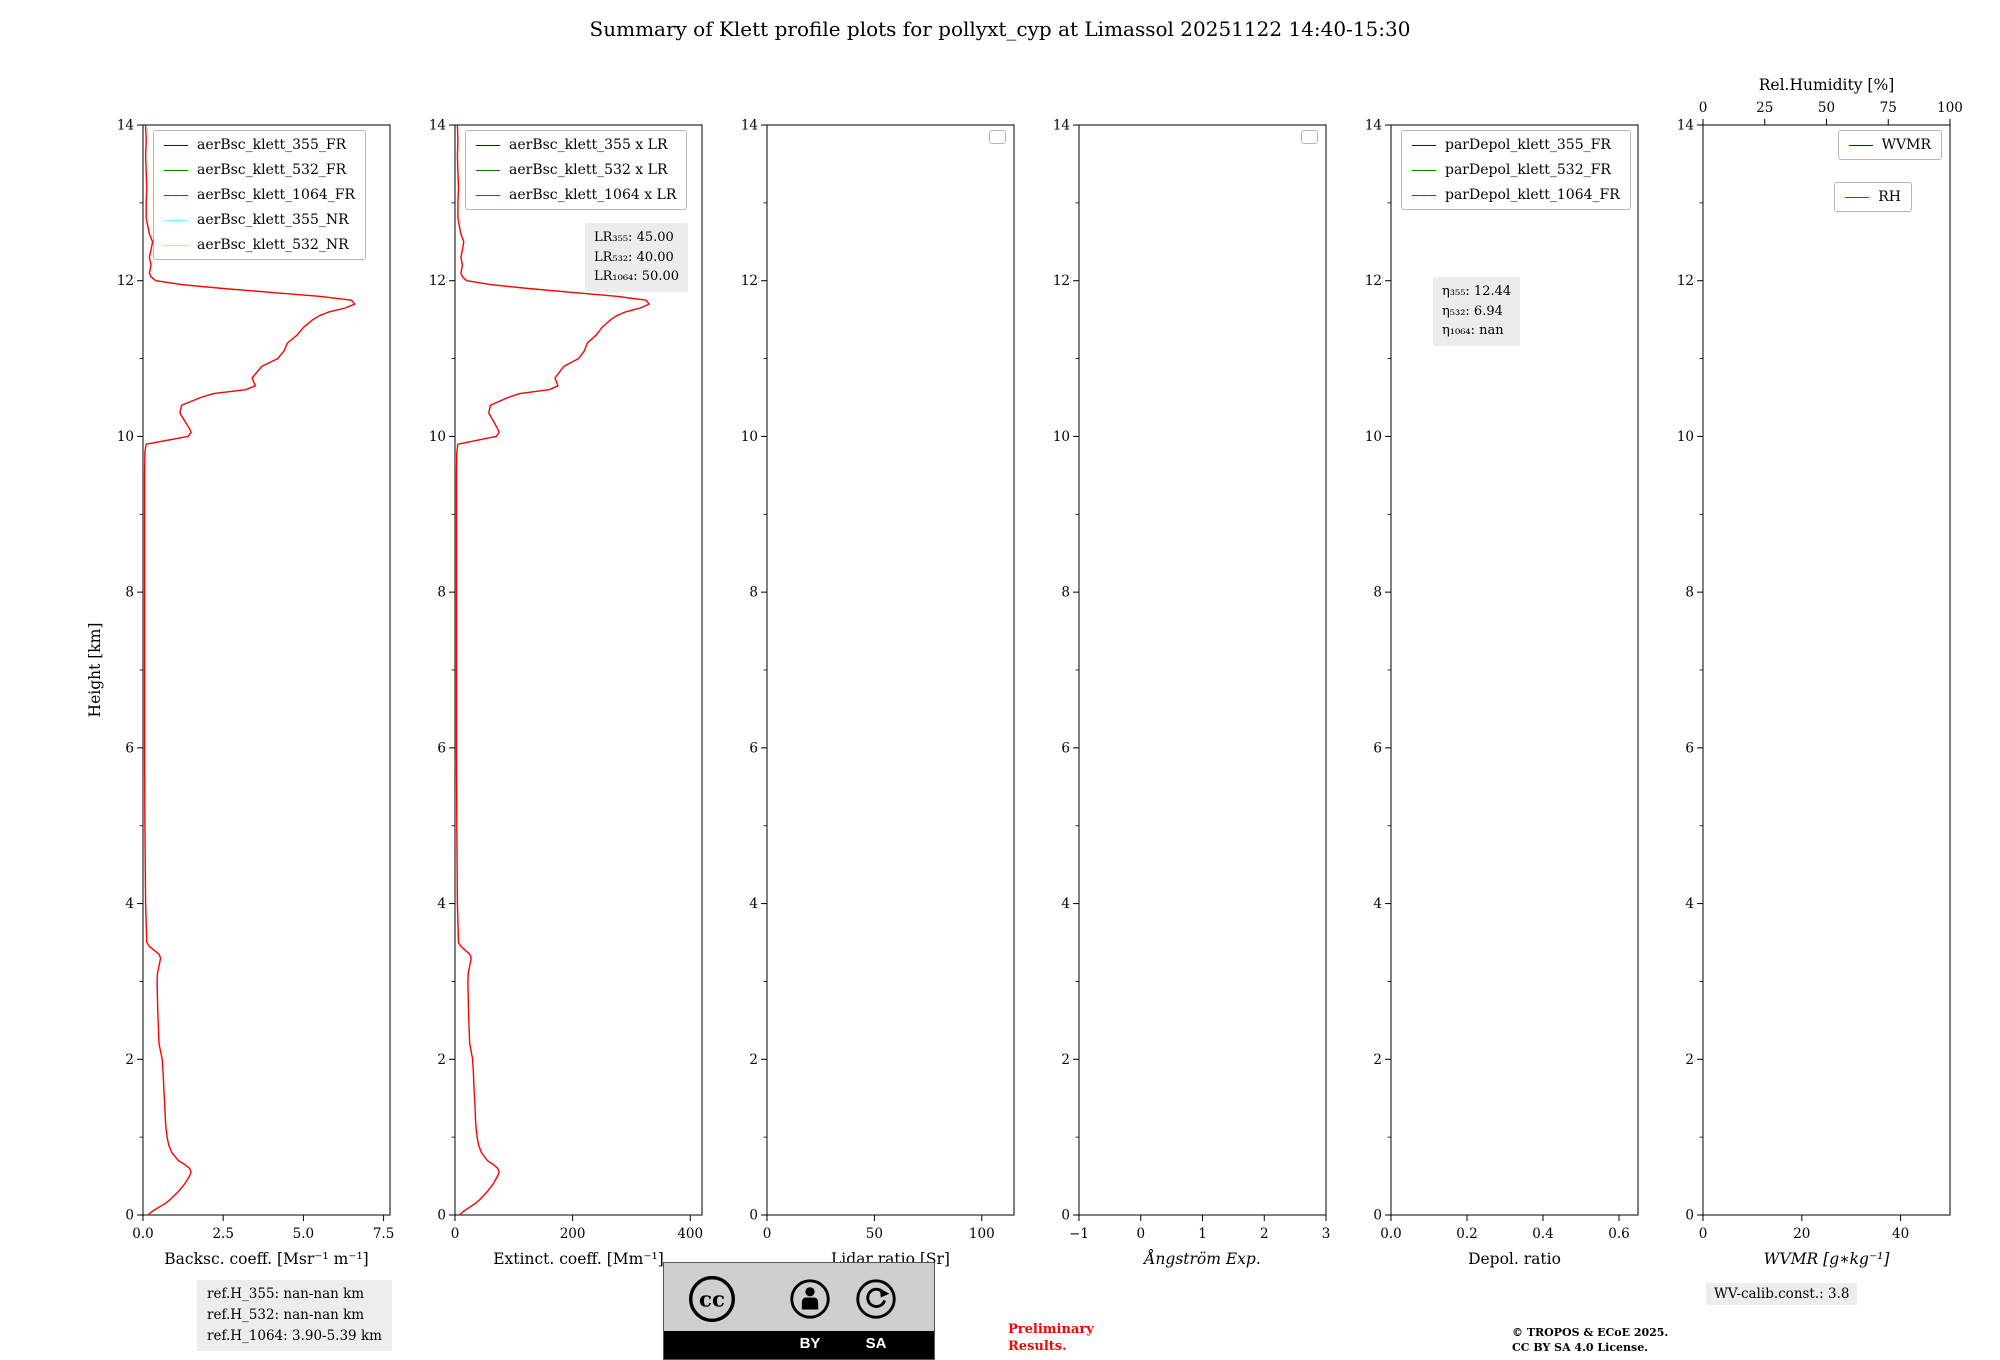 The width and height of the screenshot is (2000, 1360). Describe the element at coordinates (566, 693) in the screenshot. I see `panel-extinction: 0 2 4 6 8 10 12 14 0 200 400 Extinct. coeff. [Mm⁻¹]` at that location.